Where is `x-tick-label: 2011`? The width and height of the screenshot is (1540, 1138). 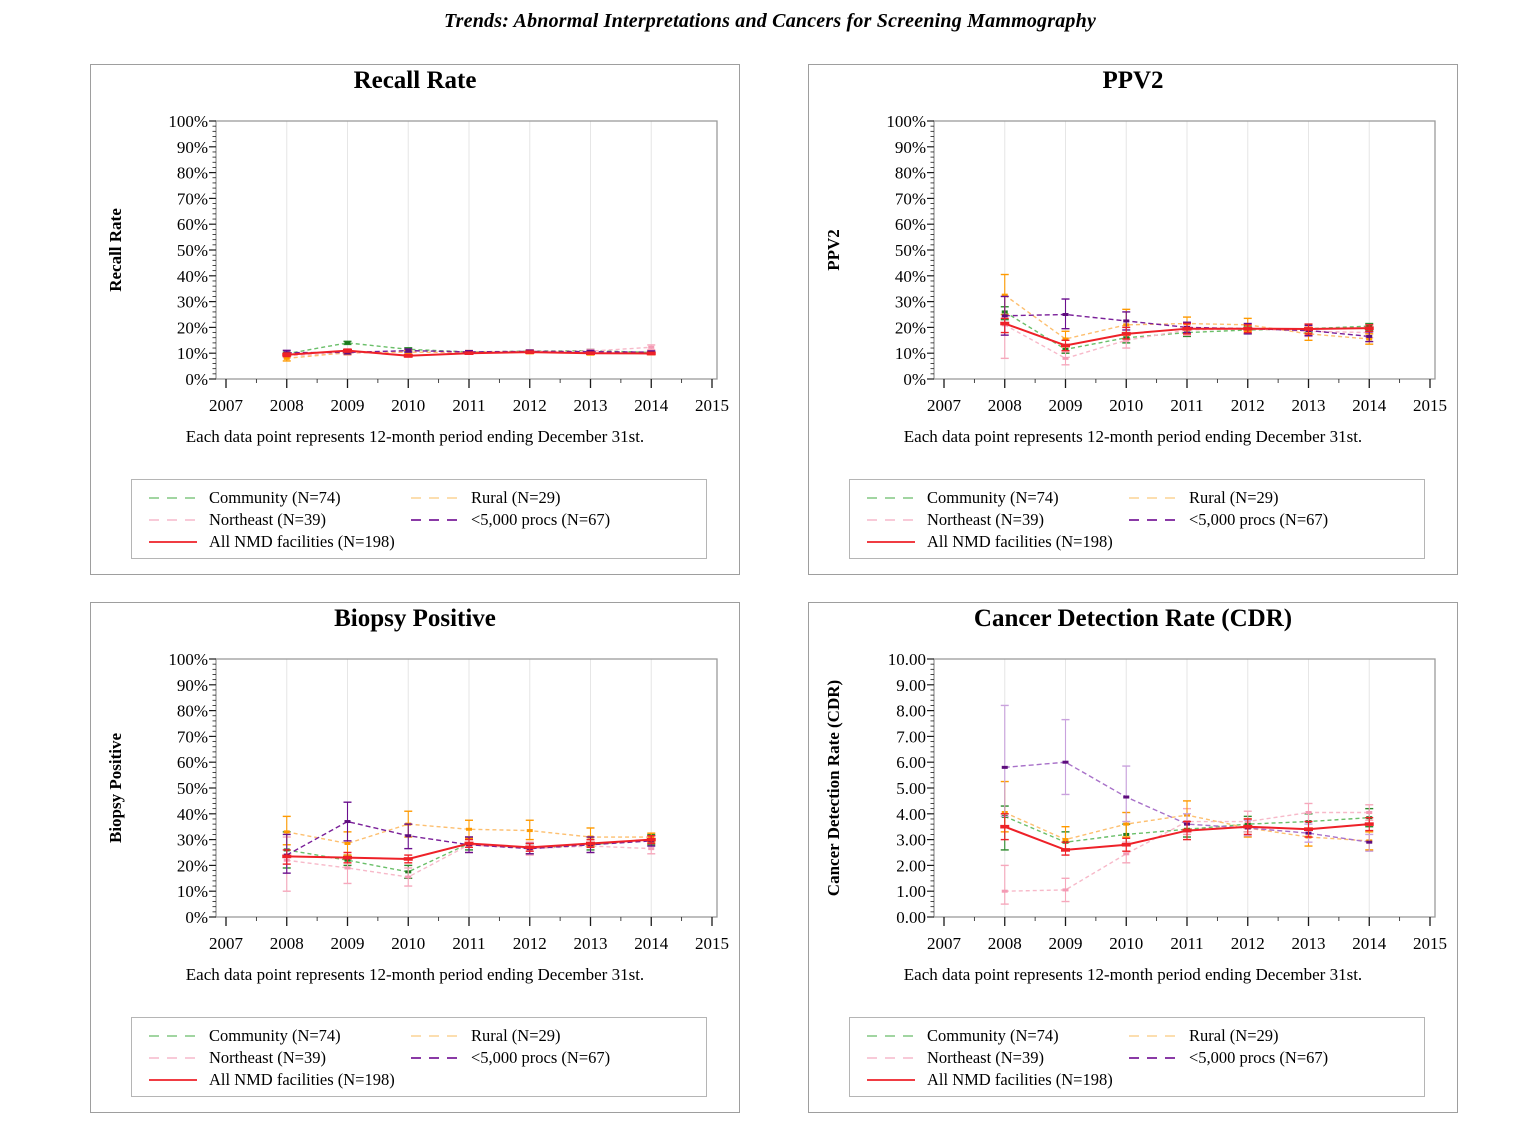 x-tick-label: 2011 is located at coordinates (1186, 943).